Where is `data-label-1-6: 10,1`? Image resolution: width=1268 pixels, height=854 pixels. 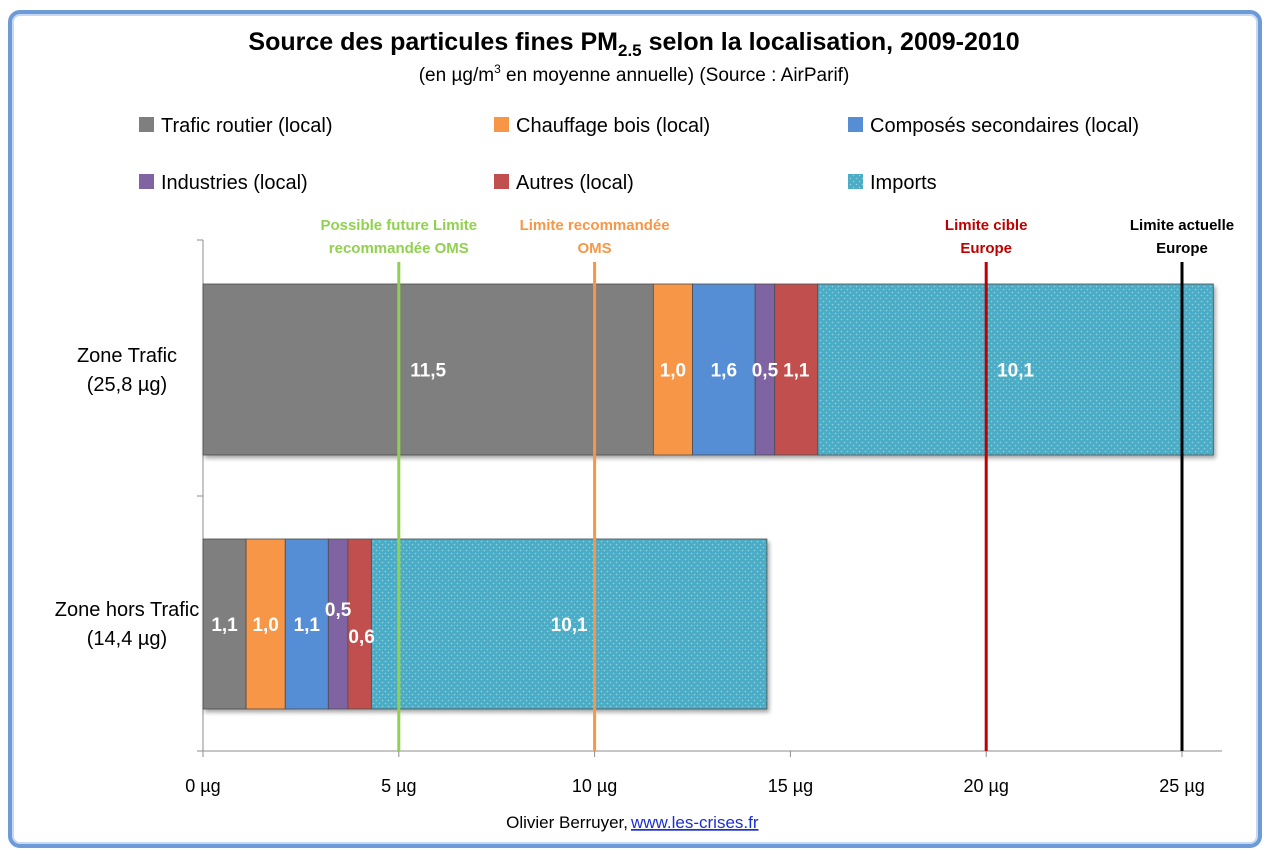 data-label-1-6: 10,1 is located at coordinates (1015, 371).